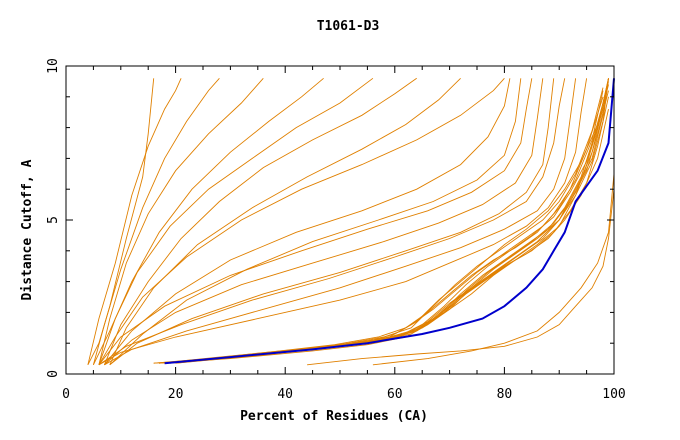  Describe the element at coordinates (53, 66) in the screenshot. I see `y-tick-label: 10` at that location.